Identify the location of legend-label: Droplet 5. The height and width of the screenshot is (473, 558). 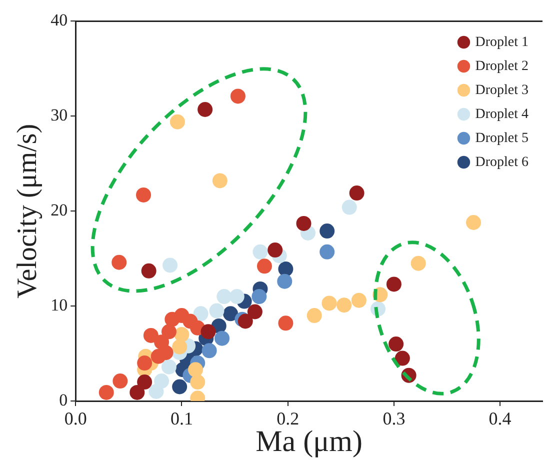
(501, 138).